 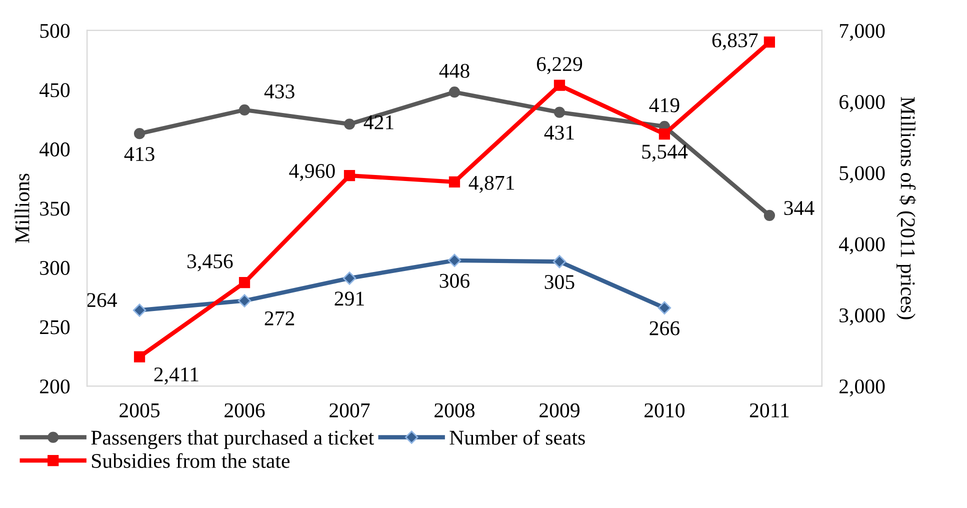 I want to click on y2-axis-title: Millions of $ (2011 prices), so click(x=906, y=208).